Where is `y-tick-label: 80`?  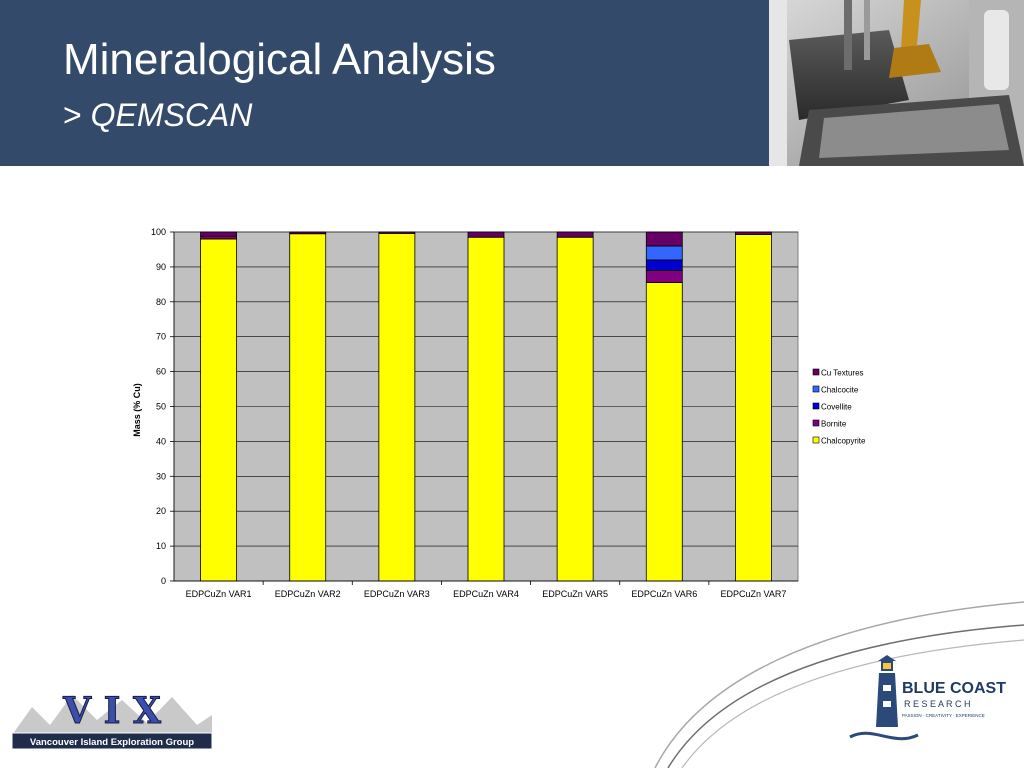 y-tick-label: 80 is located at coordinates (161, 302).